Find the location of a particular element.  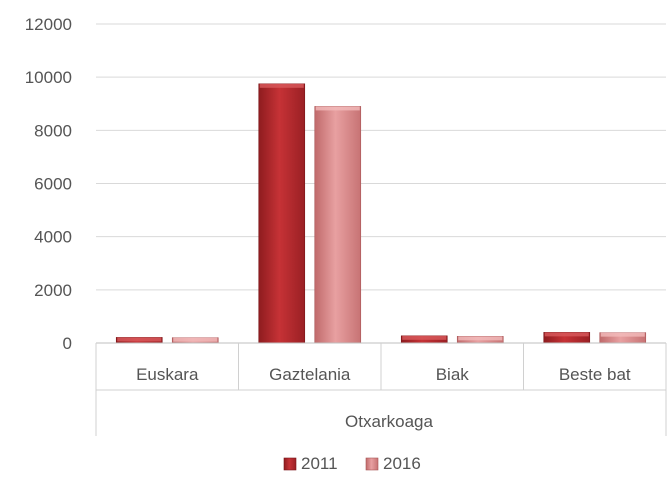

y-tick-label: 2000 is located at coordinates (53, 290).